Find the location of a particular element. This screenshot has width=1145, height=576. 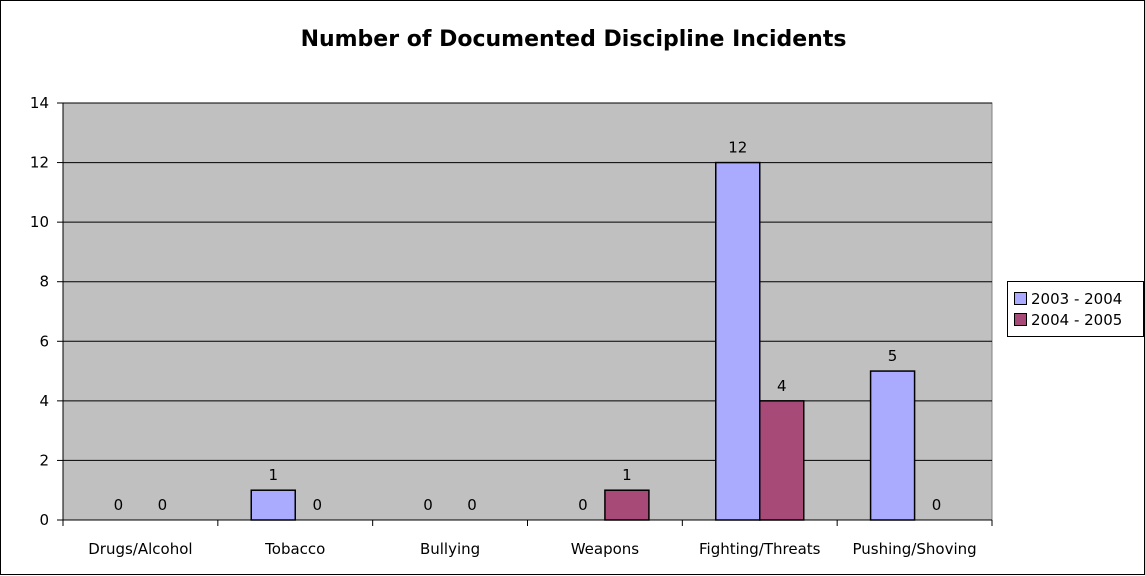

data-label-s2-0: 0 is located at coordinates (163, 505).